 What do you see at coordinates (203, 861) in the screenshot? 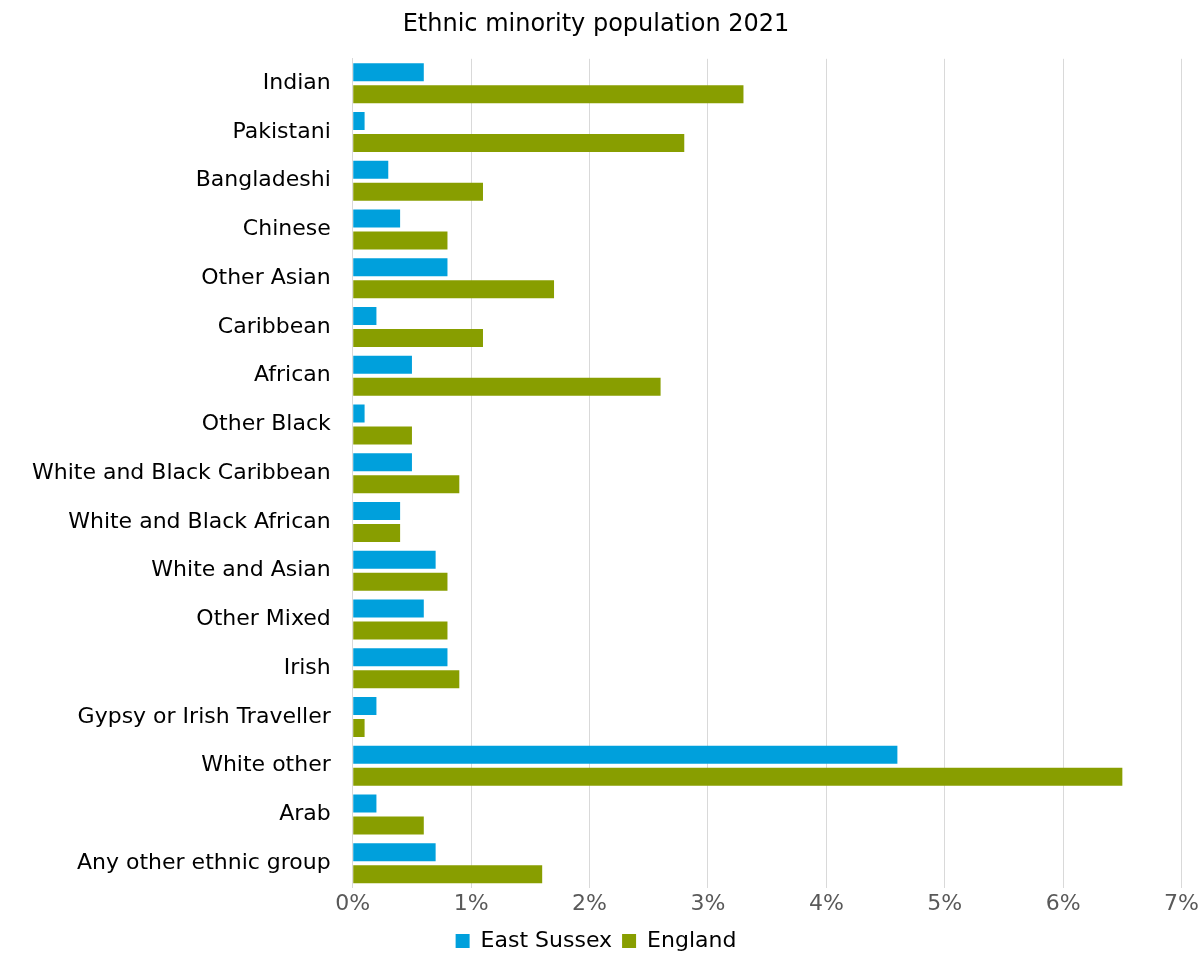
I see `y-tick-label: Any other ethnic group` at bounding box center [203, 861].